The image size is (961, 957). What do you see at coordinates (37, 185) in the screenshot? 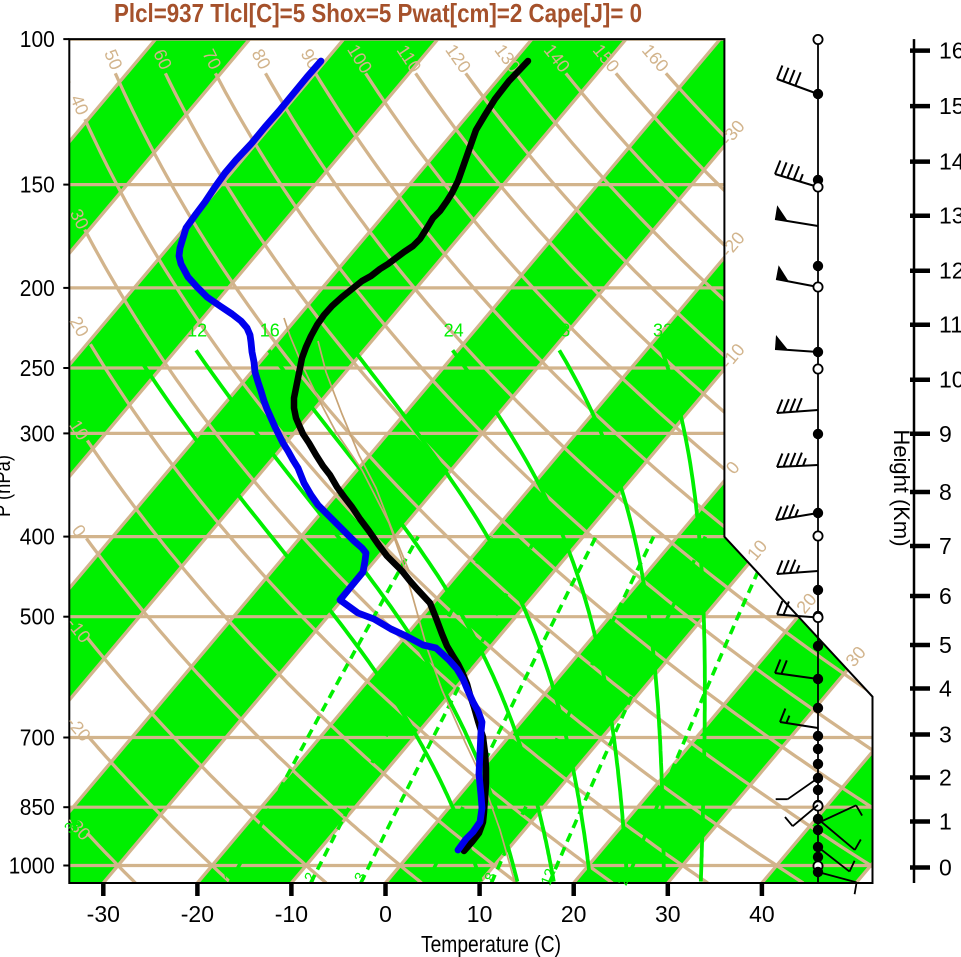
I see `svg-text: 150` at bounding box center [37, 185].